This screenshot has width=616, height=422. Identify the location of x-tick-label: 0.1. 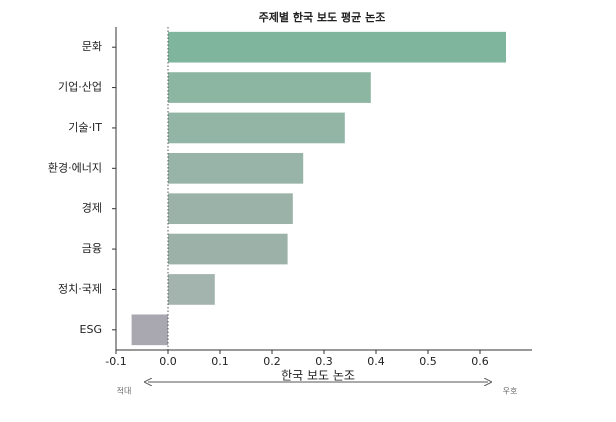
(220, 361).